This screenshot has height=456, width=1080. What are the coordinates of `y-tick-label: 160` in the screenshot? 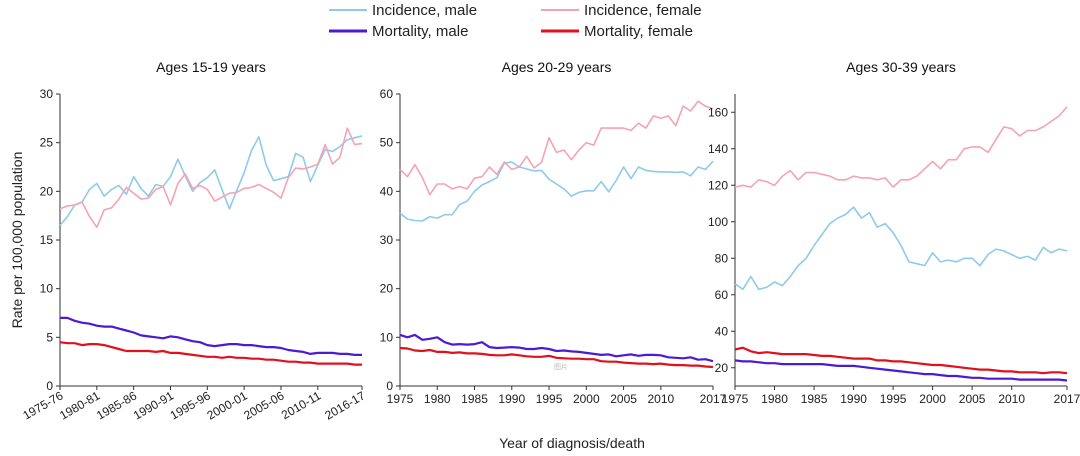 It's located at (718, 112).